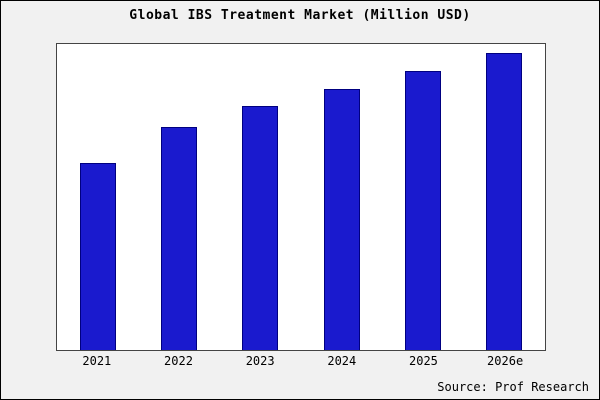  Describe the element at coordinates (504, 201) in the screenshot. I see `bar-2026e` at that location.